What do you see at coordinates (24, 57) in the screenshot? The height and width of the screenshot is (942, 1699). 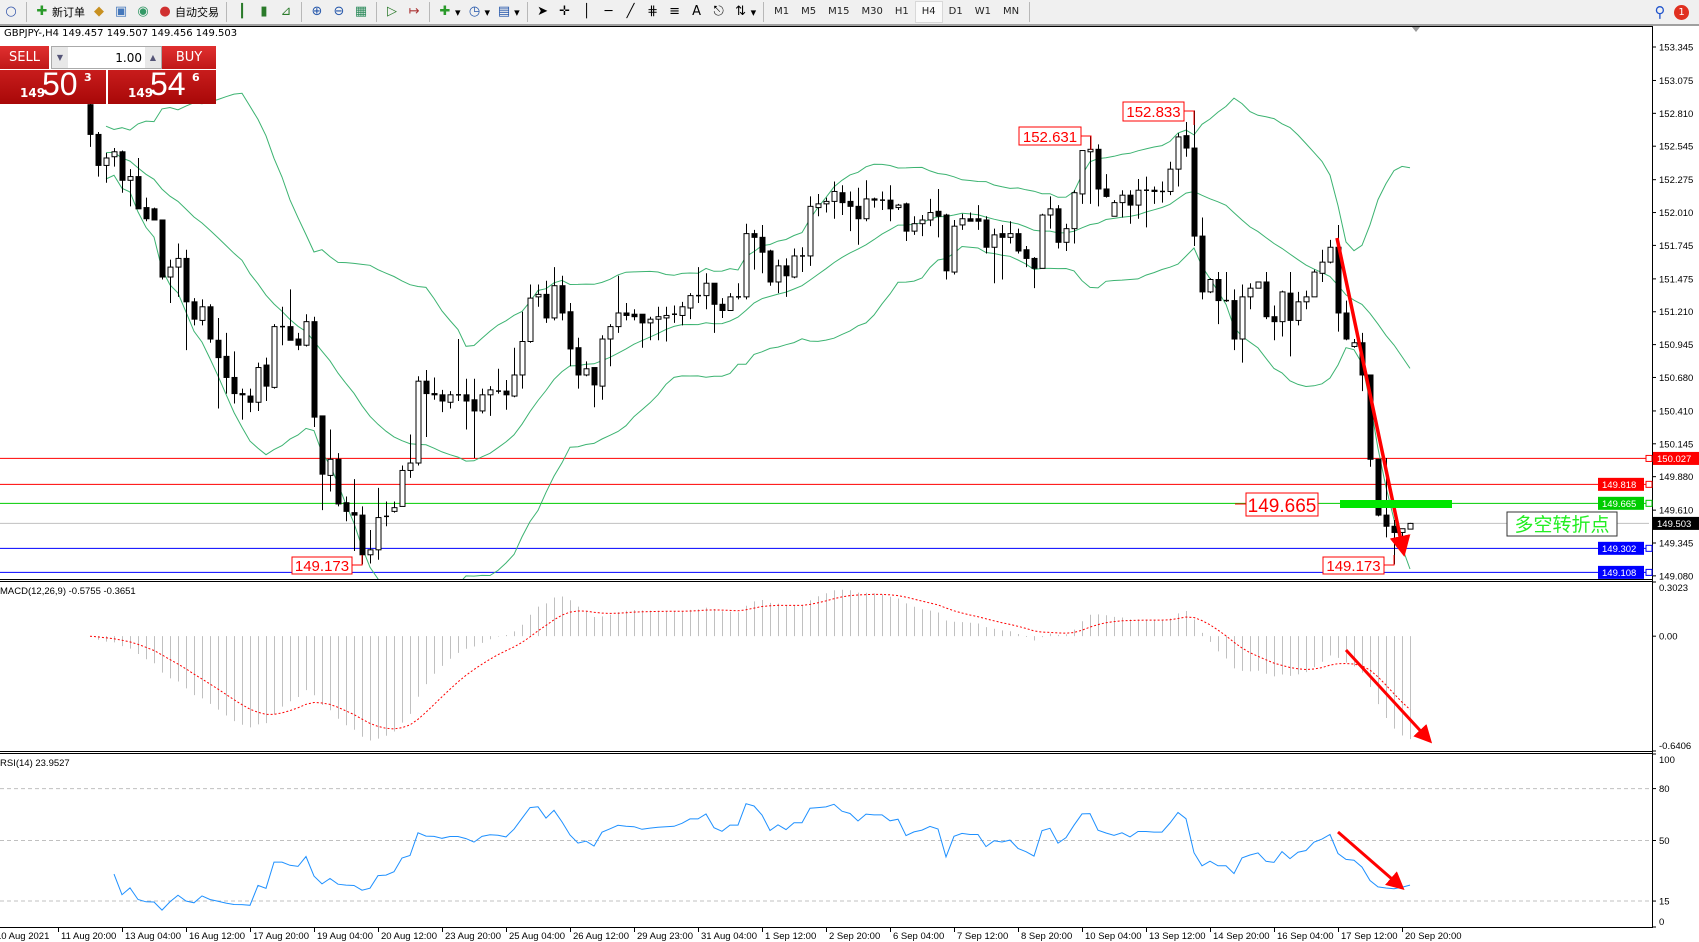 I see `sell-button: SELL` at bounding box center [24, 57].